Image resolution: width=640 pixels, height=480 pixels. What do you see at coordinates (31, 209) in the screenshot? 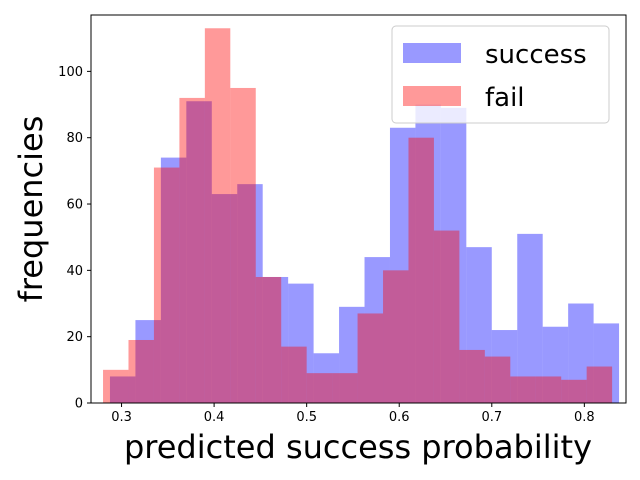
I see `y-axis-label: frequencies` at bounding box center [31, 209].